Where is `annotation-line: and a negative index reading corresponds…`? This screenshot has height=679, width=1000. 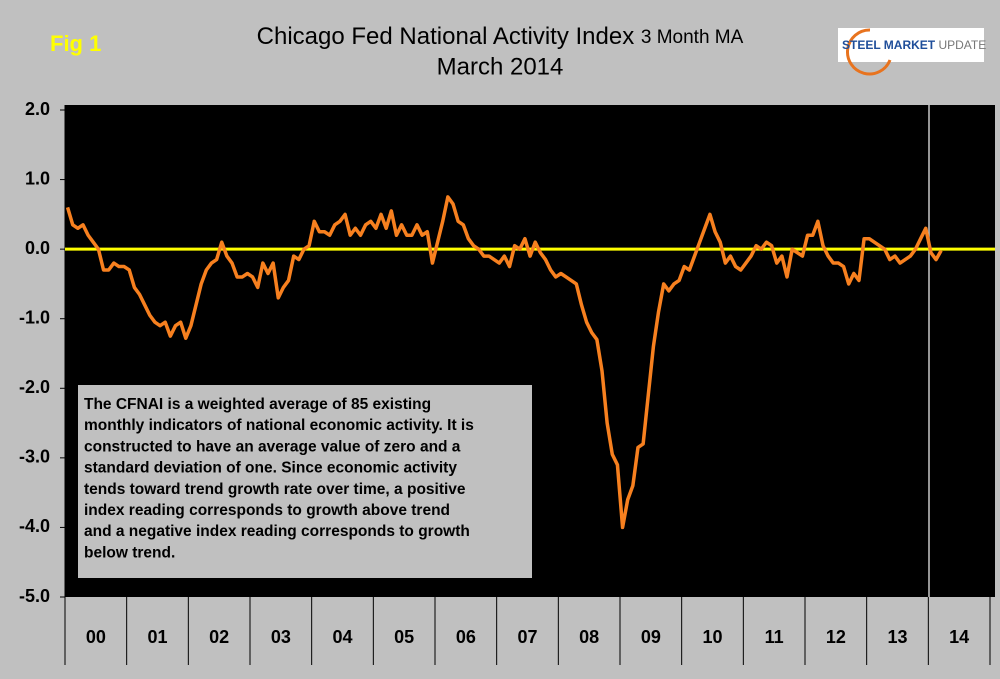
annotation-line: and a negative index reading corresponds… is located at coordinates (277, 531).